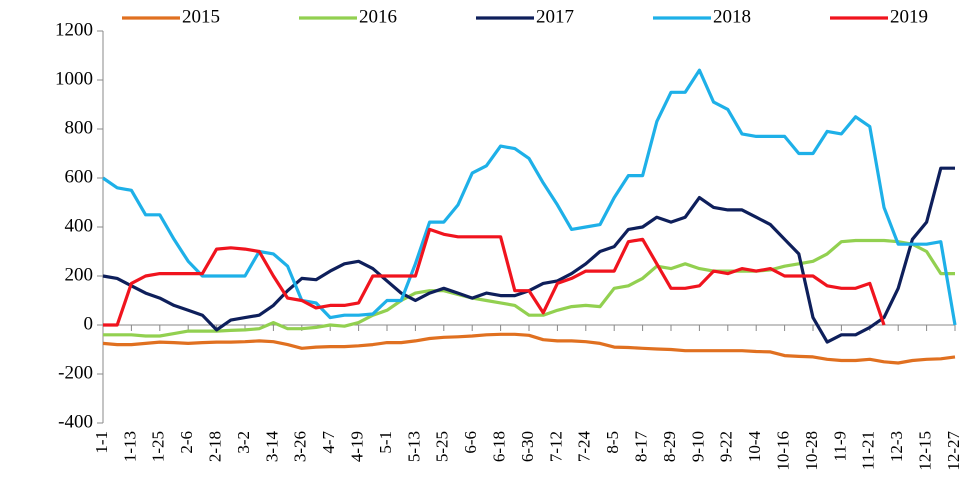 The height and width of the screenshot is (501, 966). I want to click on x-tick-label: 4-19, so click(357, 446).